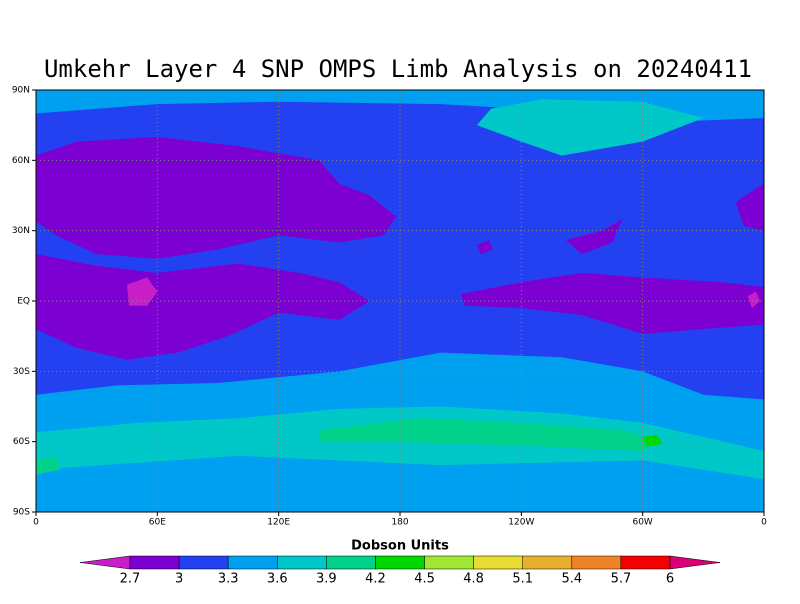  I want to click on lon-tick-label: 180, so click(399, 523).